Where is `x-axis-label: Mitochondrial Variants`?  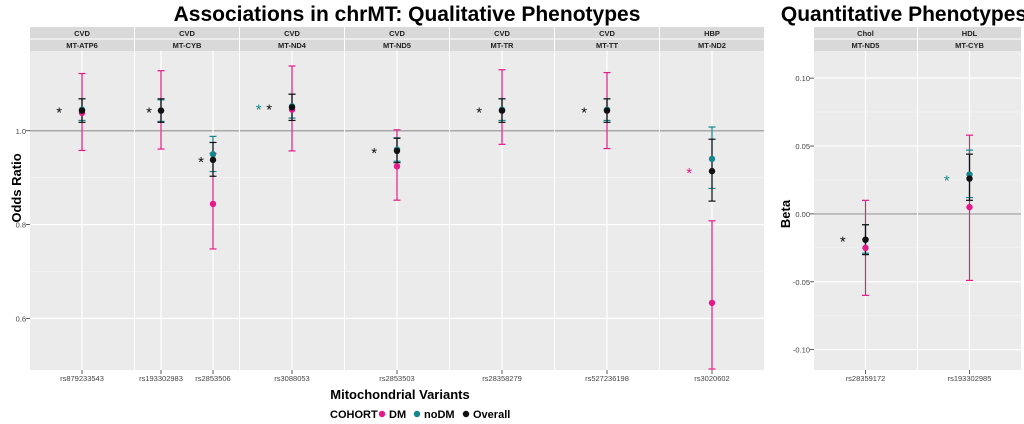 x-axis-label: Mitochondrial Variants is located at coordinates (399, 394).